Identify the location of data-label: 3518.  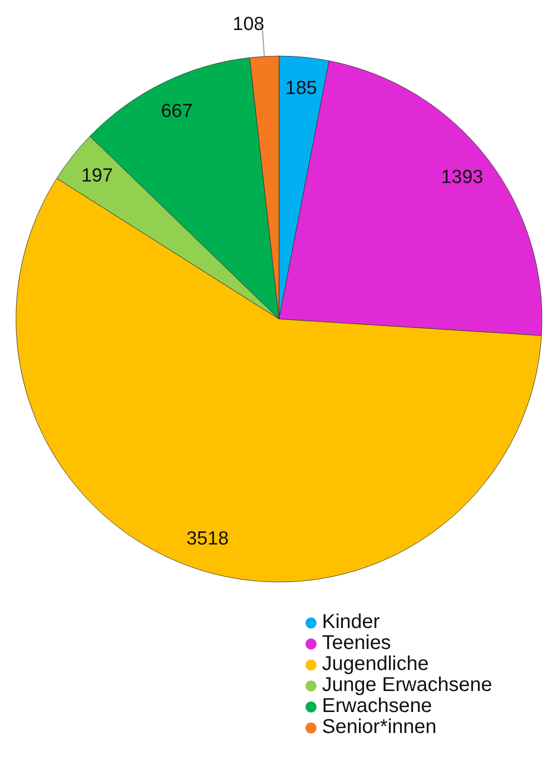
(207, 539).